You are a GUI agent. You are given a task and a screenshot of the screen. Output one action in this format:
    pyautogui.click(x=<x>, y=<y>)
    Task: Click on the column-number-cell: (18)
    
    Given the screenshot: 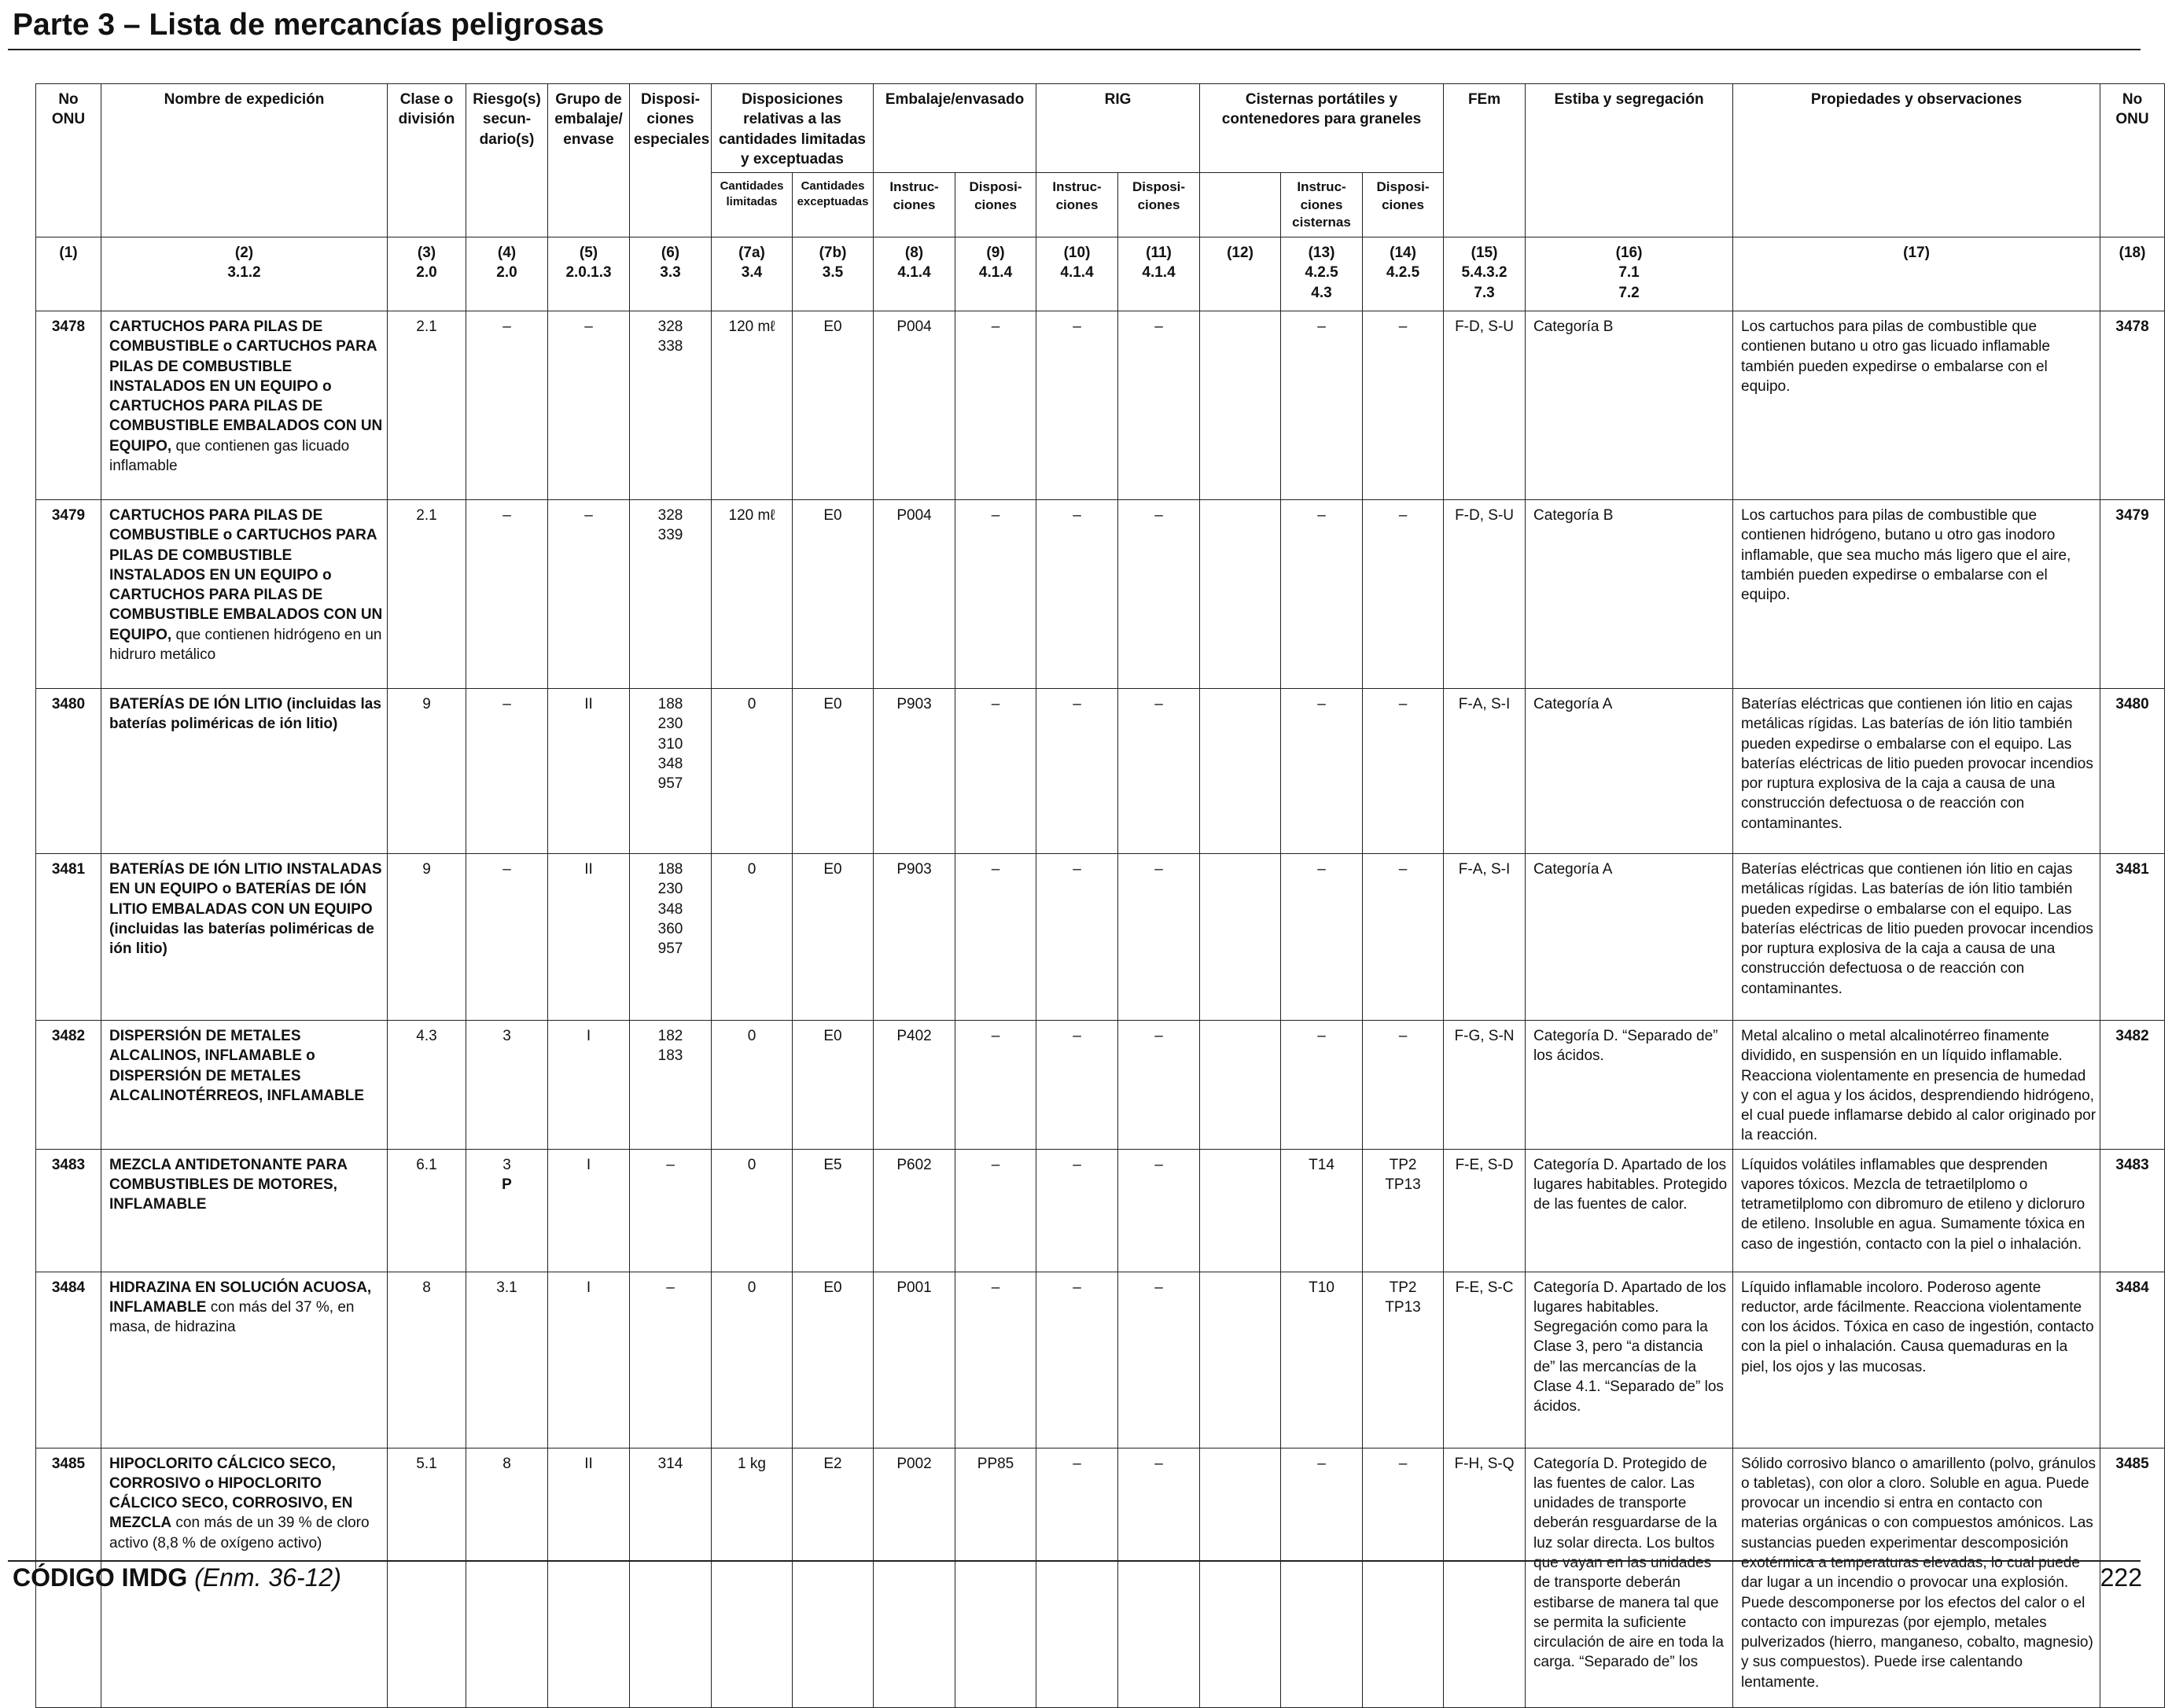 What is the action you would take?
    pyautogui.click(x=2133, y=275)
    